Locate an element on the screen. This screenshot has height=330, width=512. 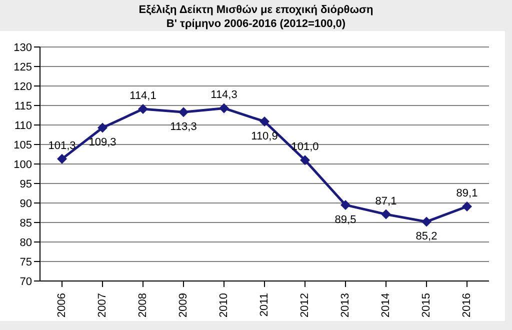
y-tick-label: 120 is located at coordinates (23, 86).